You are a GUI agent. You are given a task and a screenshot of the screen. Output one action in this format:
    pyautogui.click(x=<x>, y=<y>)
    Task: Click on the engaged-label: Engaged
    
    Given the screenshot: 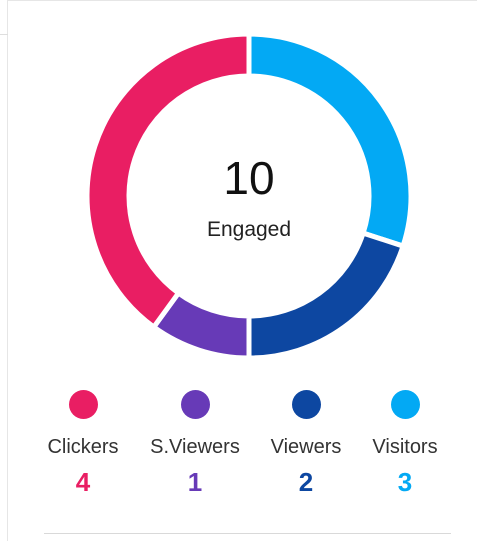 What is the action you would take?
    pyautogui.click(x=249, y=229)
    